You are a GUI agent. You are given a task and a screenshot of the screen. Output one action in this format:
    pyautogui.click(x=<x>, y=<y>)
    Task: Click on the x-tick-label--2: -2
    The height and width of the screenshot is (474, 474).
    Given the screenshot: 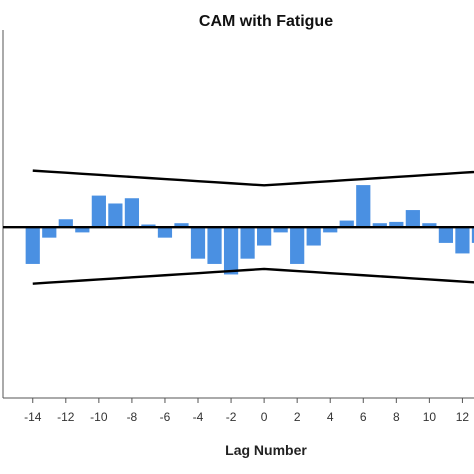 What is the action you would take?
    pyautogui.click(x=231, y=417)
    